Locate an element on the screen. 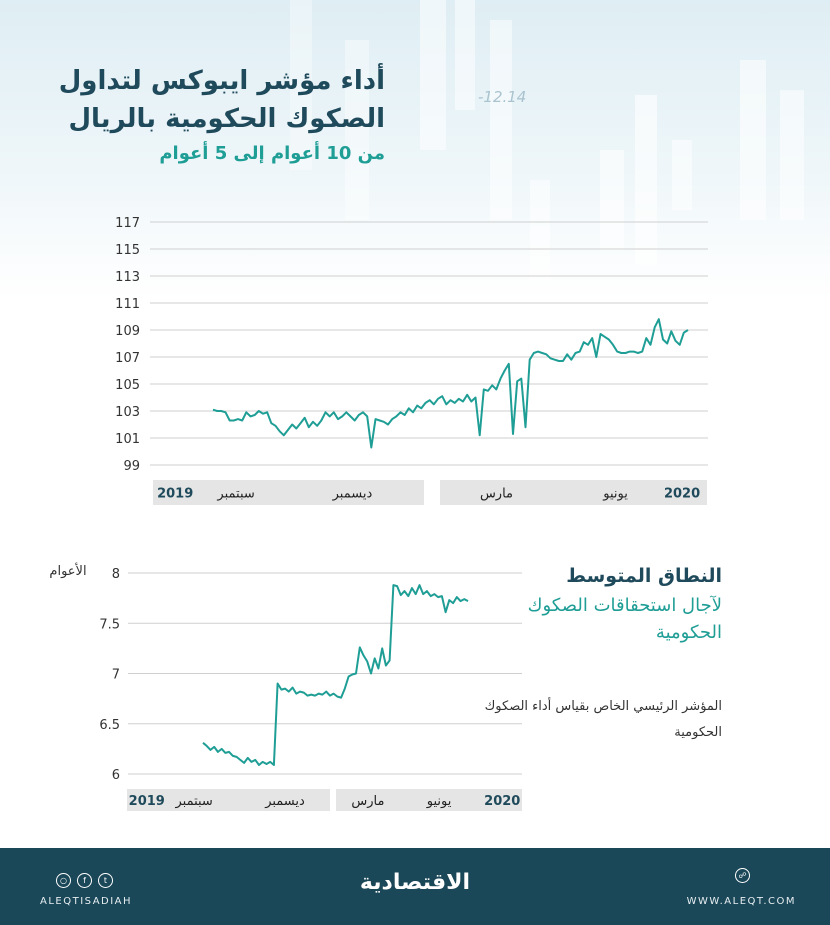  page-subtitle: من 10 أعوام إلى 5 أعوام is located at coordinates (272, 153).